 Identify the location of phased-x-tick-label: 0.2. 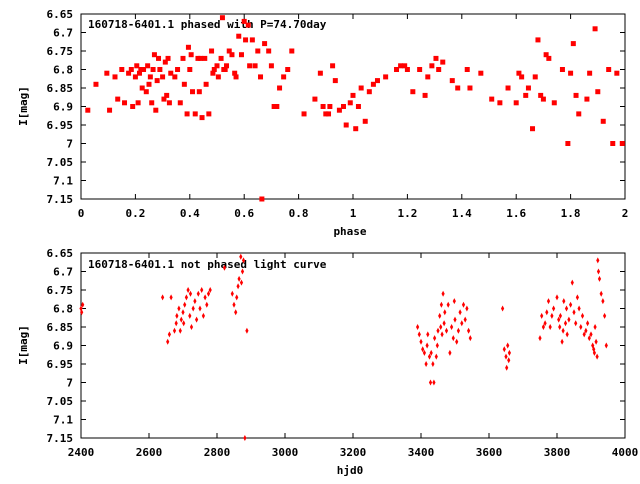
(135, 213).